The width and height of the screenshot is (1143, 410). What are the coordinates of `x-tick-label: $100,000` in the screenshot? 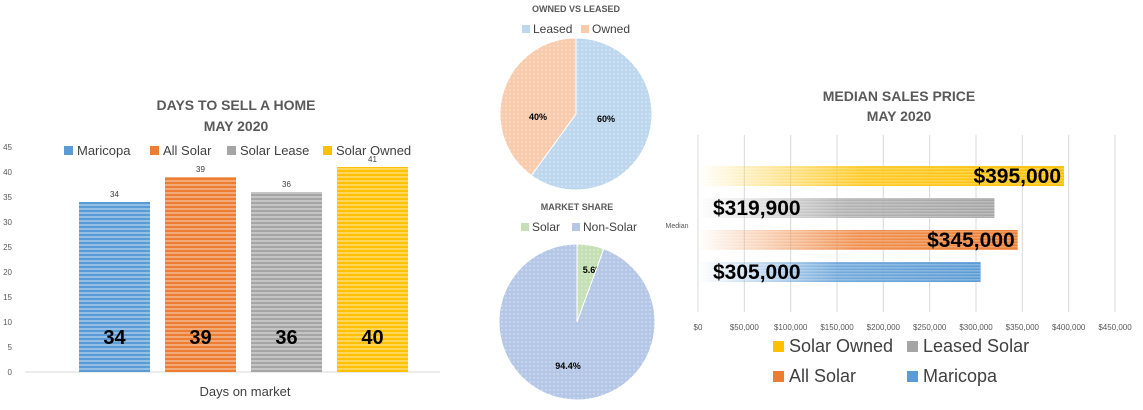 It's located at (791, 327).